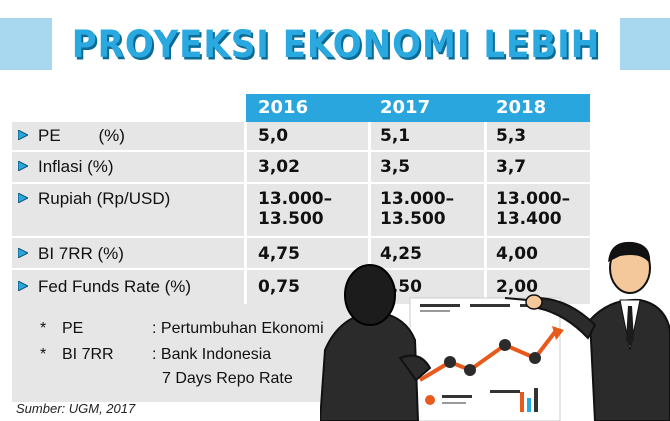 This screenshot has height=421, width=670. I want to click on title-box, so click(336, 44).